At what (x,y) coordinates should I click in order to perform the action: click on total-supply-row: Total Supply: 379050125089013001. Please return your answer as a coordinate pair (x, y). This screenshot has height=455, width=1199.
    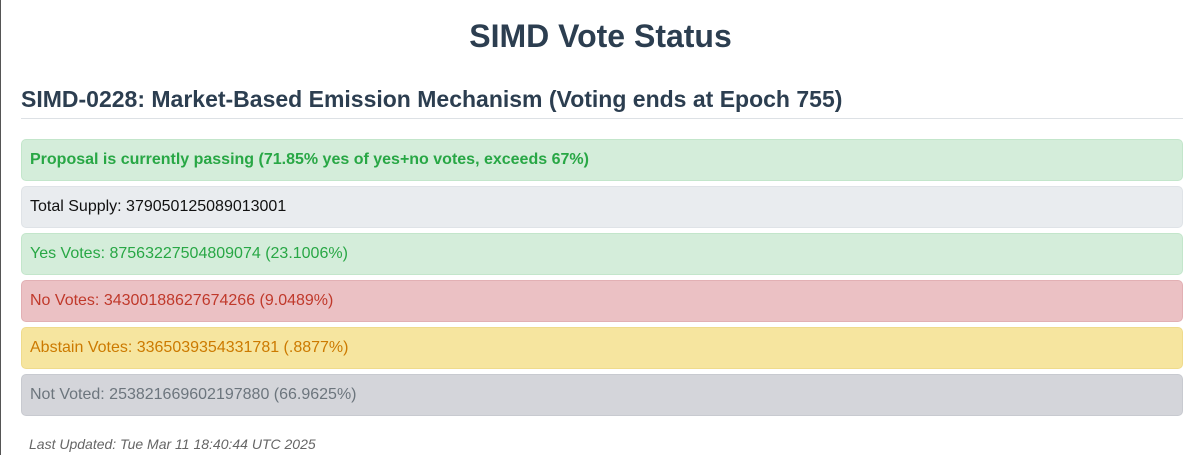
    Looking at the image, I should click on (602, 207).